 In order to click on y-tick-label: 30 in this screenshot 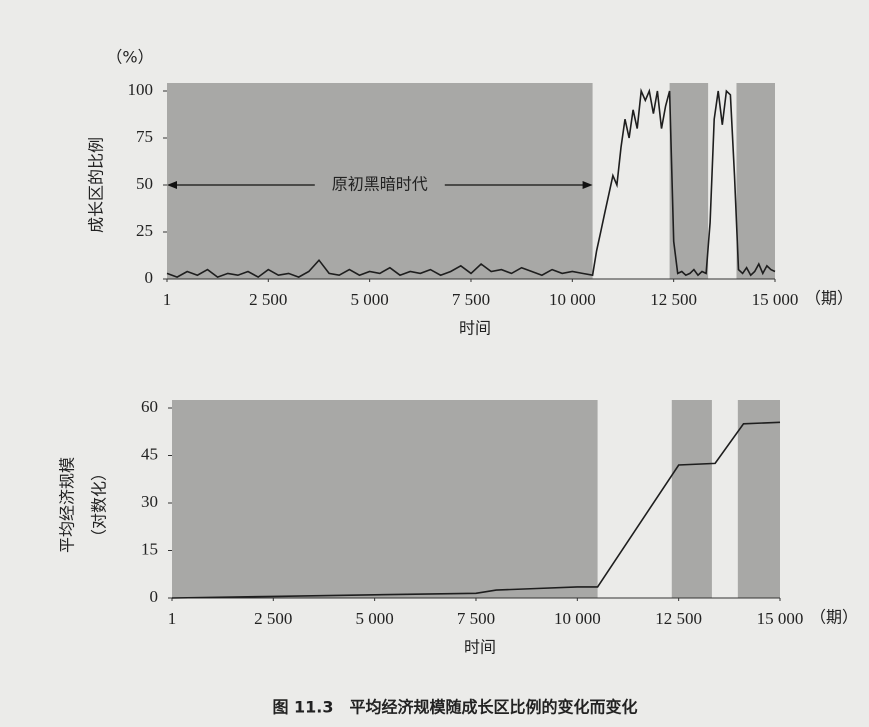, I will do `click(149, 501)`.